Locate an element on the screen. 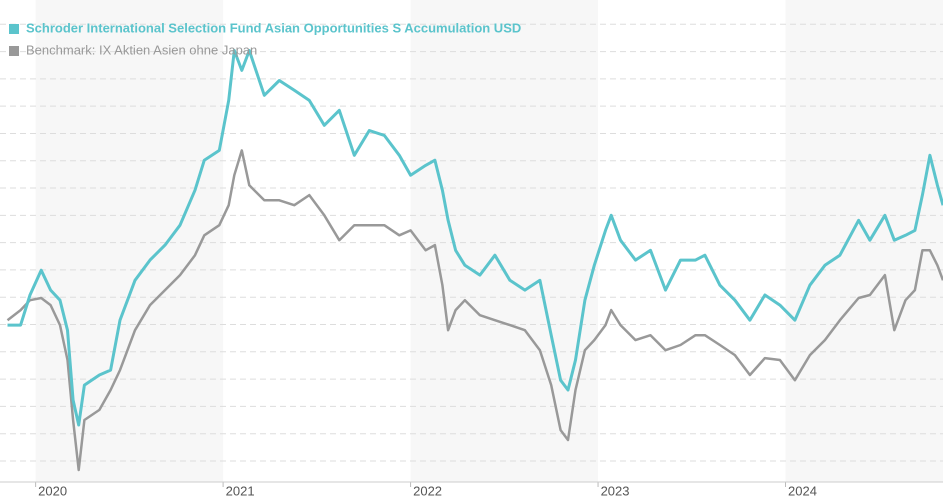 This screenshot has height=500, width=943. x-tick-label: 2020 is located at coordinates (52, 490).